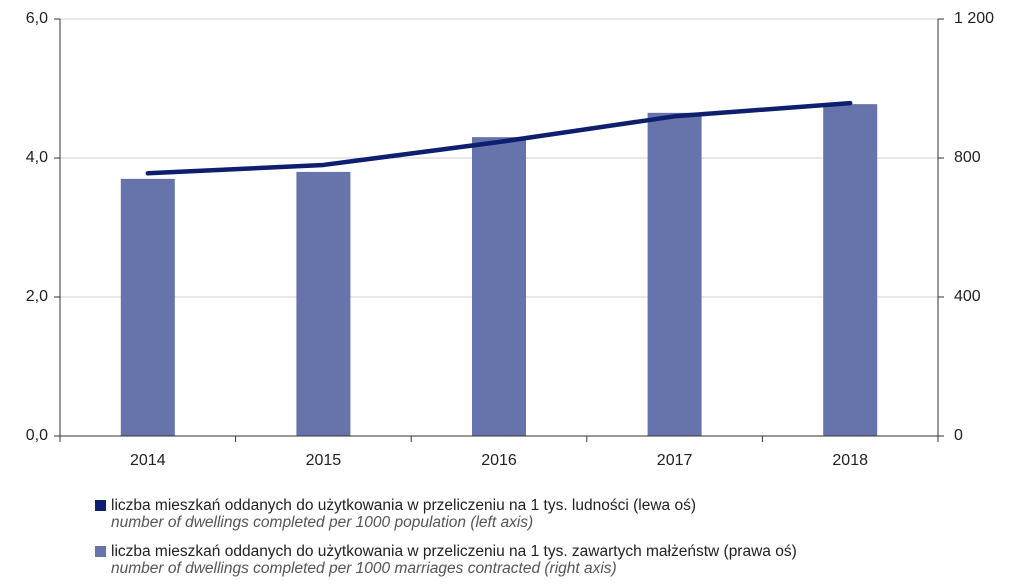  I want to click on y-tick-label: 4,0, so click(37, 157).